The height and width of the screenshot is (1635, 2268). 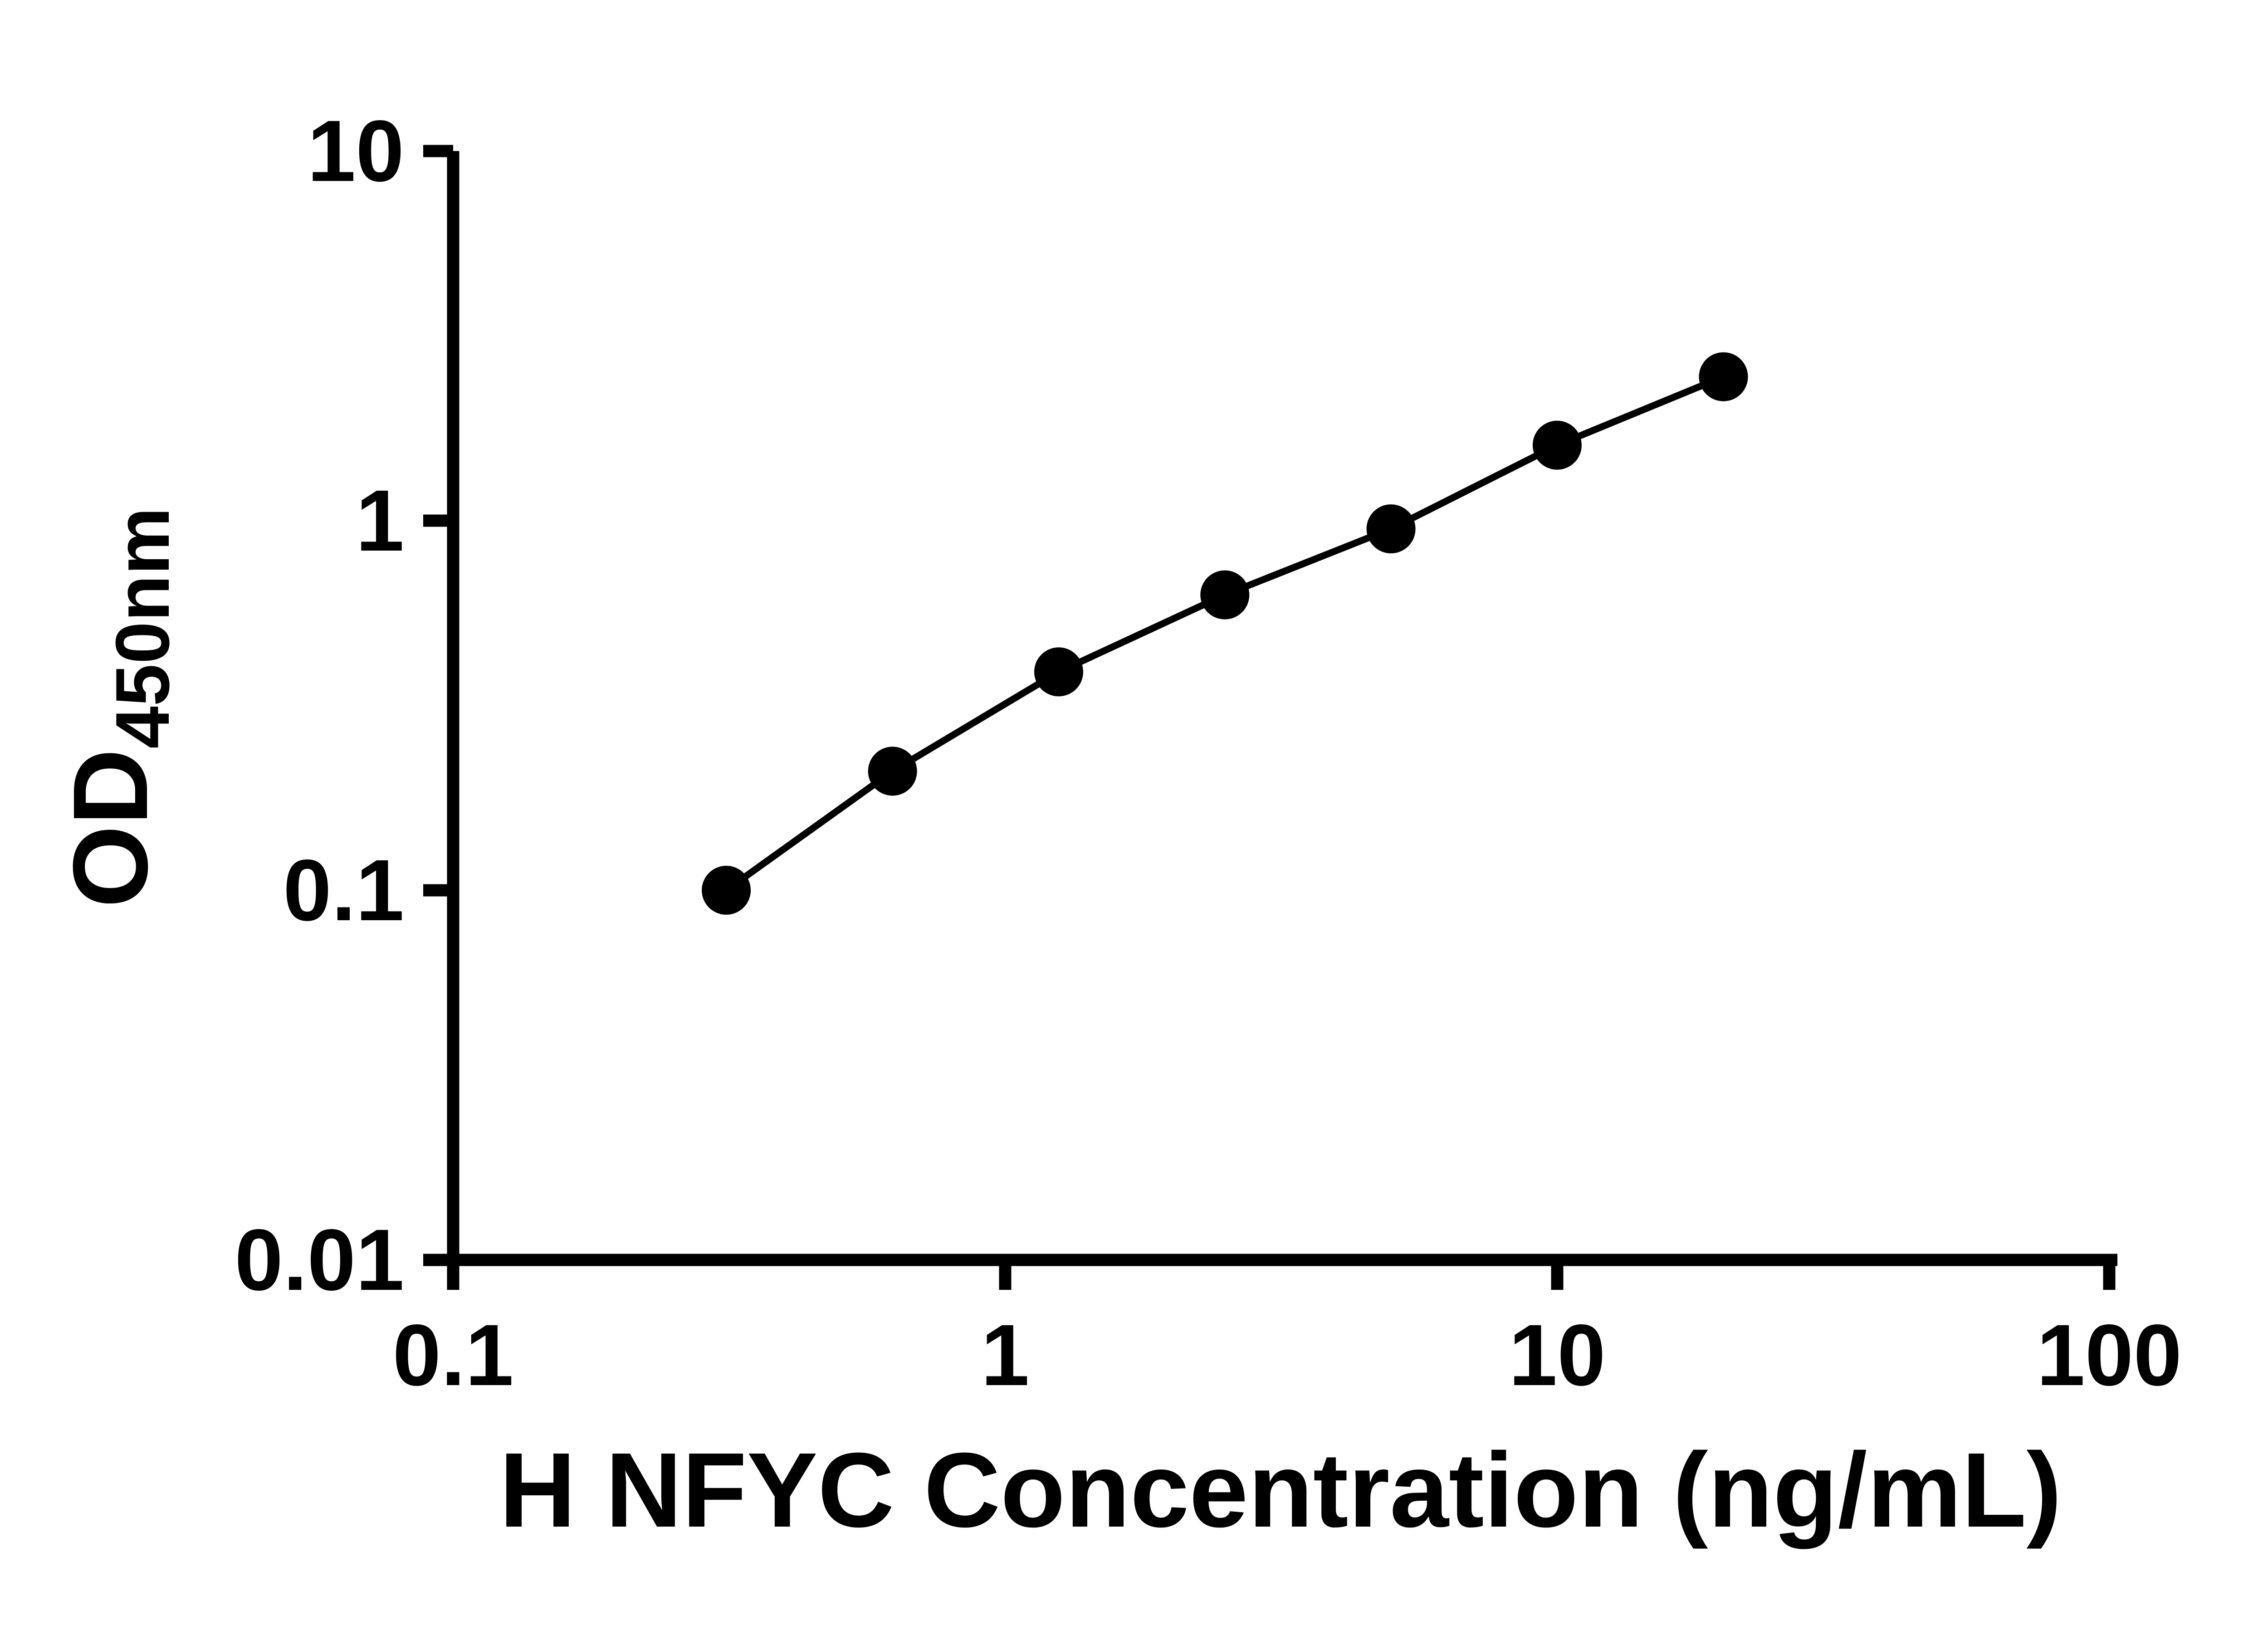 I want to click on y-axis-title: OD450nm, so click(x=118, y=708).